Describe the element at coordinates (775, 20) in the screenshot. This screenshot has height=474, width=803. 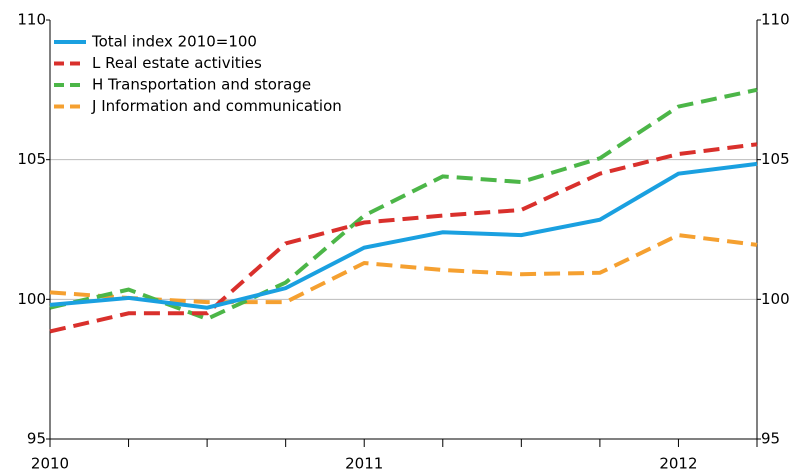
I see `y2-tick-label: 110` at that location.